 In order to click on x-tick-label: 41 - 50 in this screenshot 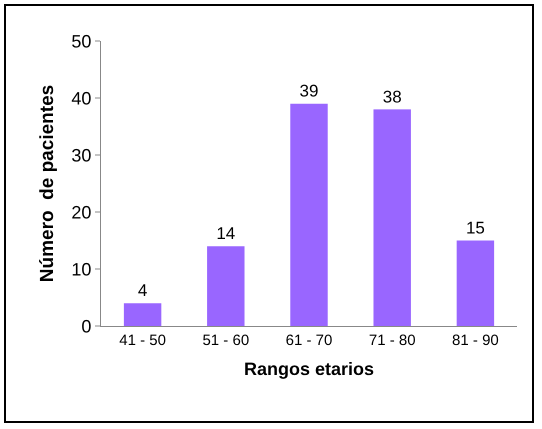, I will do `click(142, 340)`.